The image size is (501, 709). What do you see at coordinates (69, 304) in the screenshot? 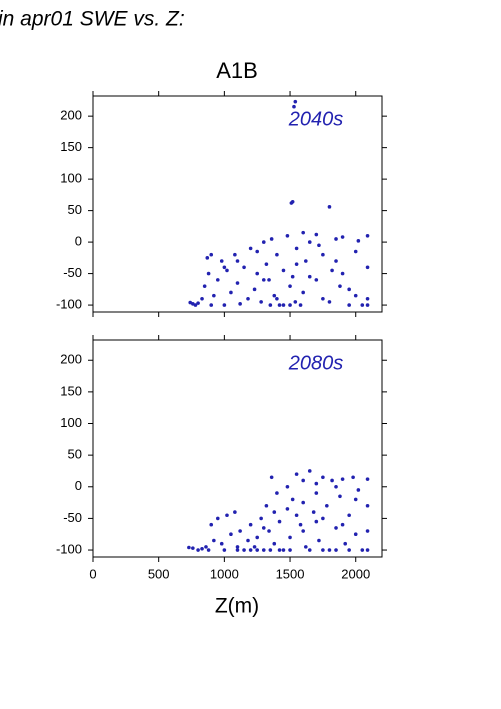
I see `y-tick-label: -100` at bounding box center [69, 304].